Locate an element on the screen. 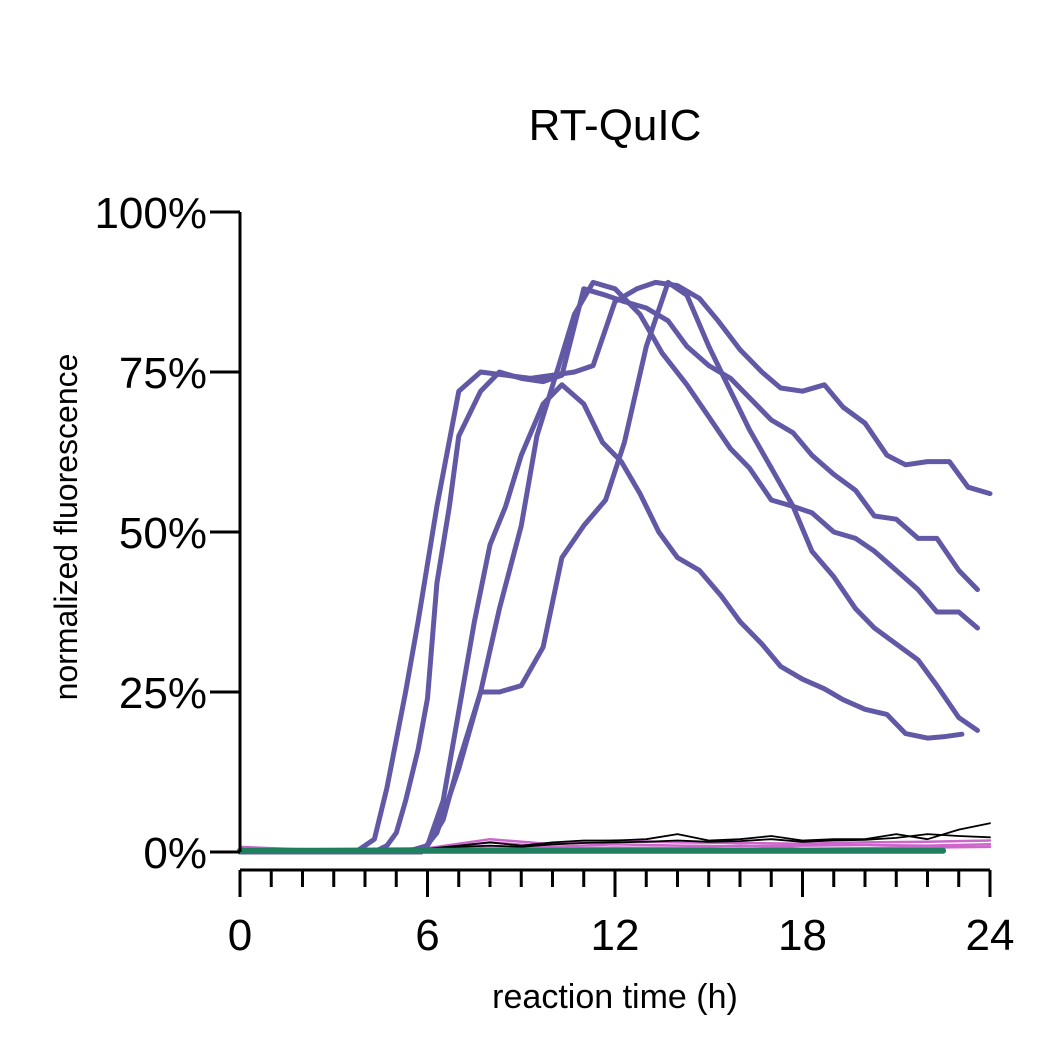  x-tick-label: 18 is located at coordinates (802, 935).